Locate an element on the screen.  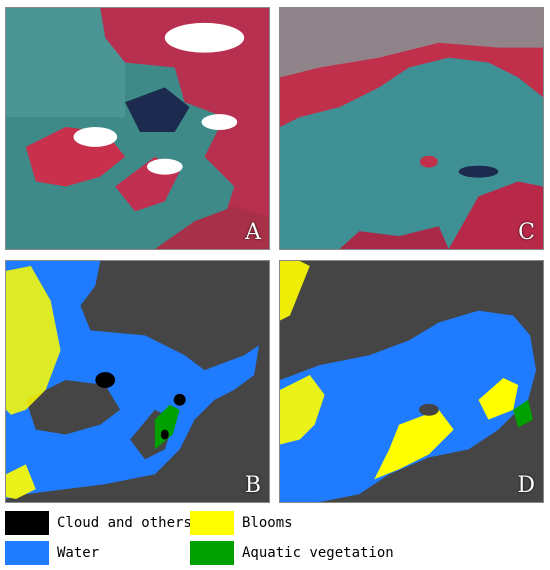
legend-item-water: Water is located at coordinates (52, 553).